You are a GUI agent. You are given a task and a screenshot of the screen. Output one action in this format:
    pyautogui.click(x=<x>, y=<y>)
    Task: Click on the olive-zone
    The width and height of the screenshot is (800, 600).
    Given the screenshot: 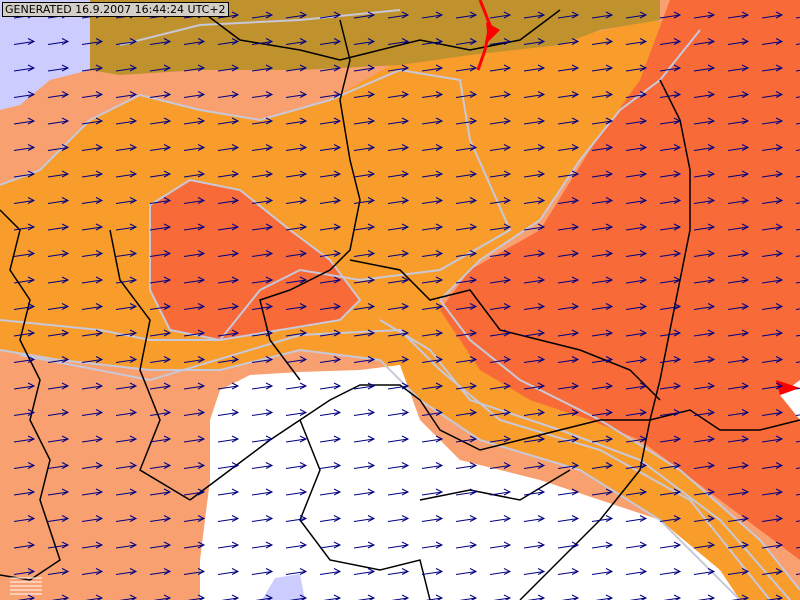 What is the action you would take?
    pyautogui.click(x=375, y=37)
    